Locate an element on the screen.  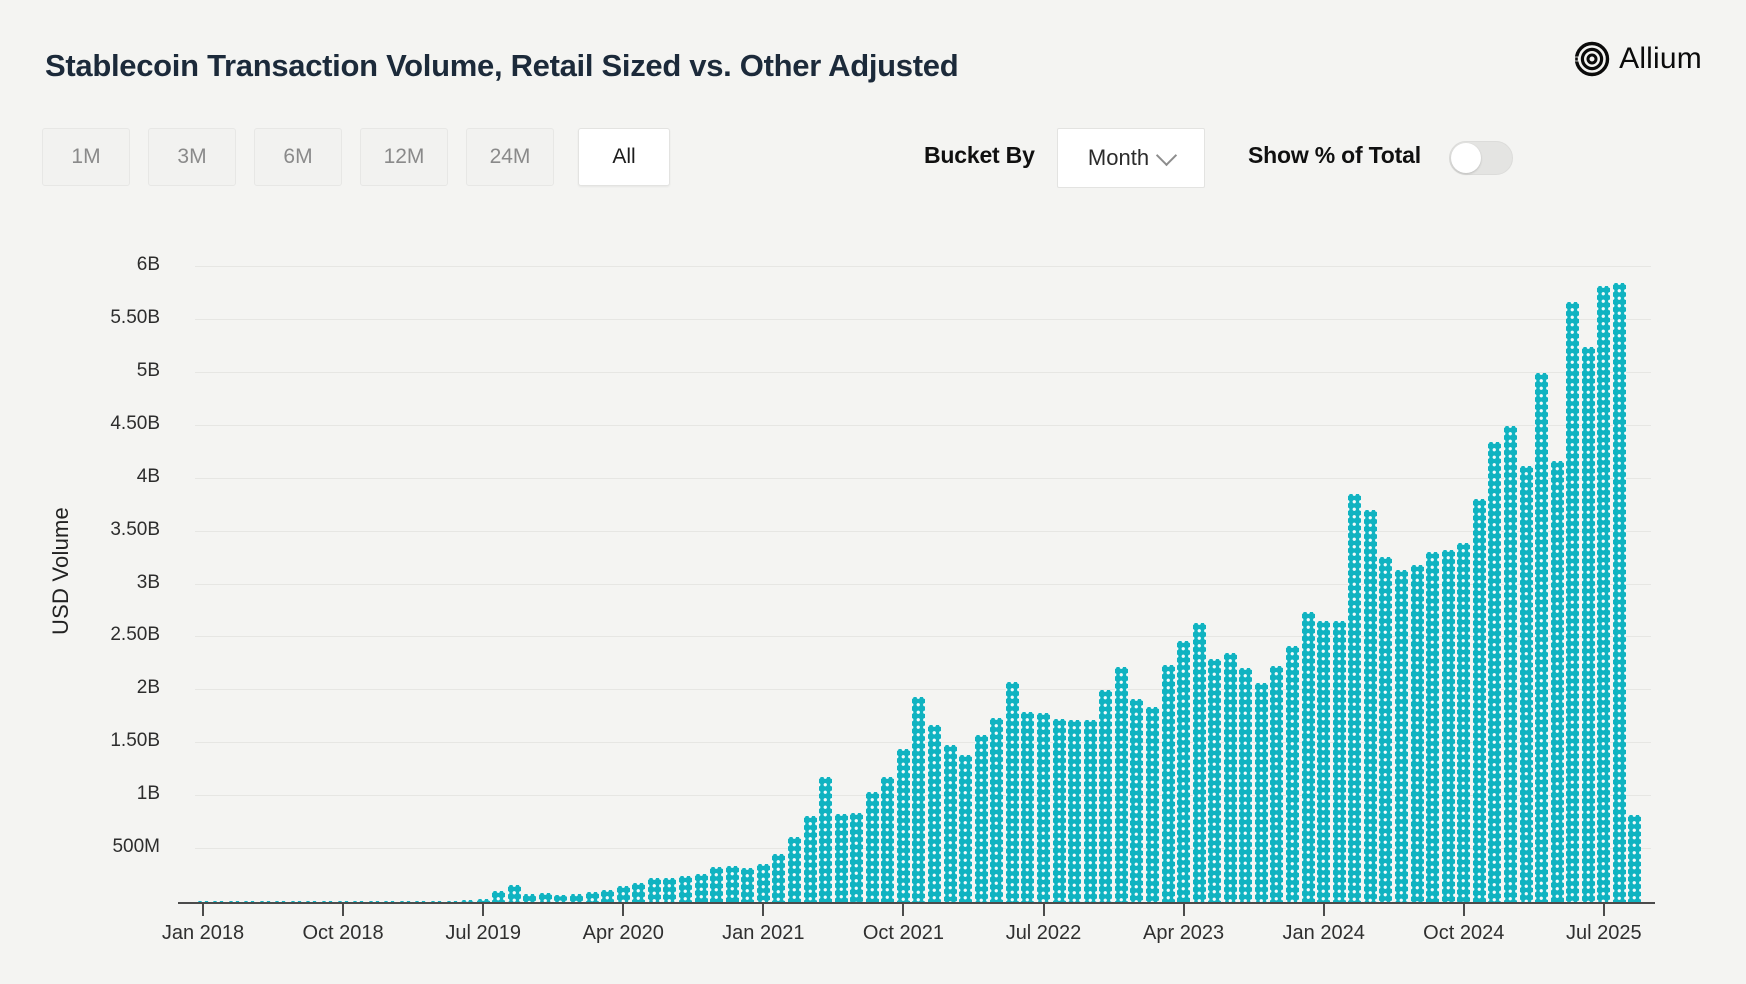
range-button-24m: 24M is located at coordinates (510, 157).